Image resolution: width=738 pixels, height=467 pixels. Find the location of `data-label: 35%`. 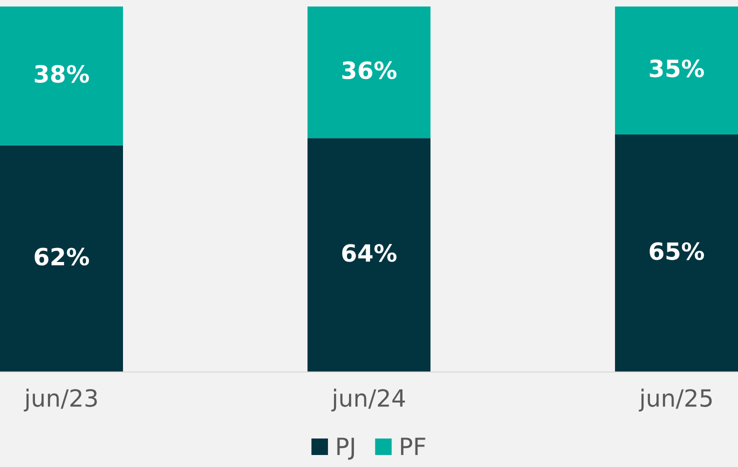

data-label: 35% is located at coordinates (677, 68).